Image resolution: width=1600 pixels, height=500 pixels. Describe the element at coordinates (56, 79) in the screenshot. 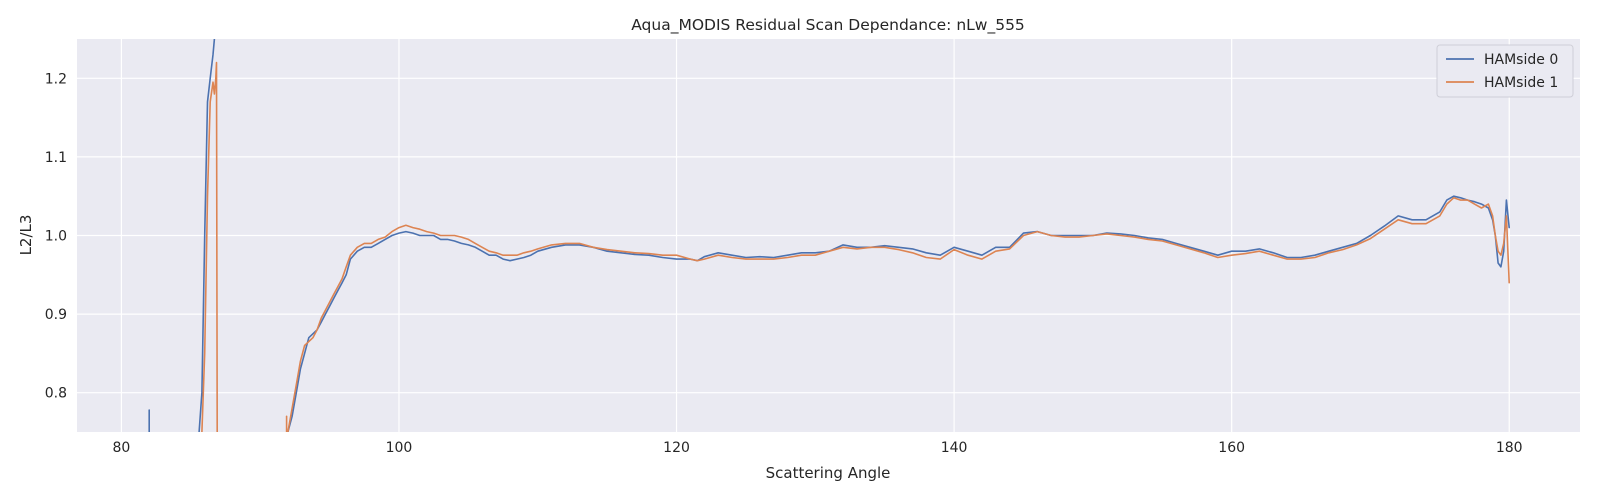

I see `y-tick-label: 1.2` at that location.